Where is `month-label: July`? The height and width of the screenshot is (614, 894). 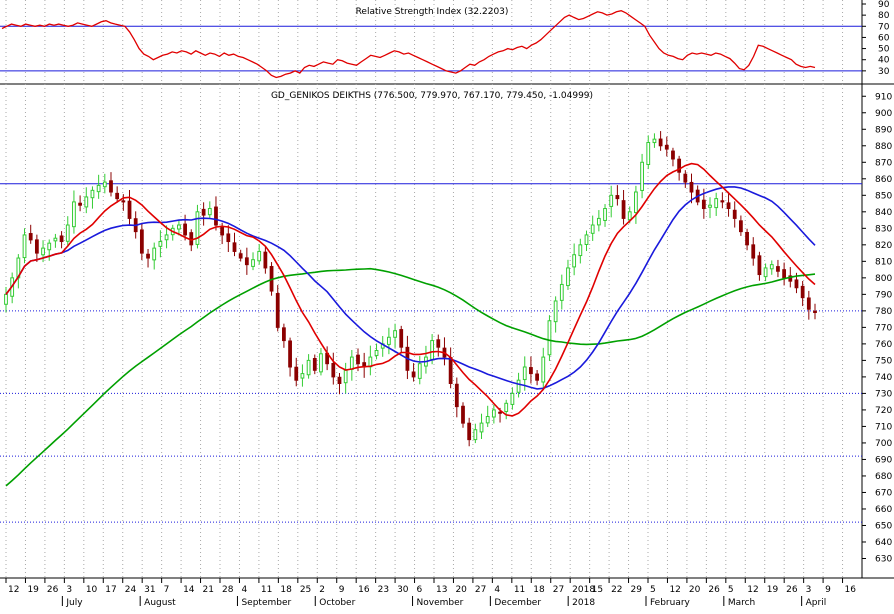 month-label: July is located at coordinates (74, 603).